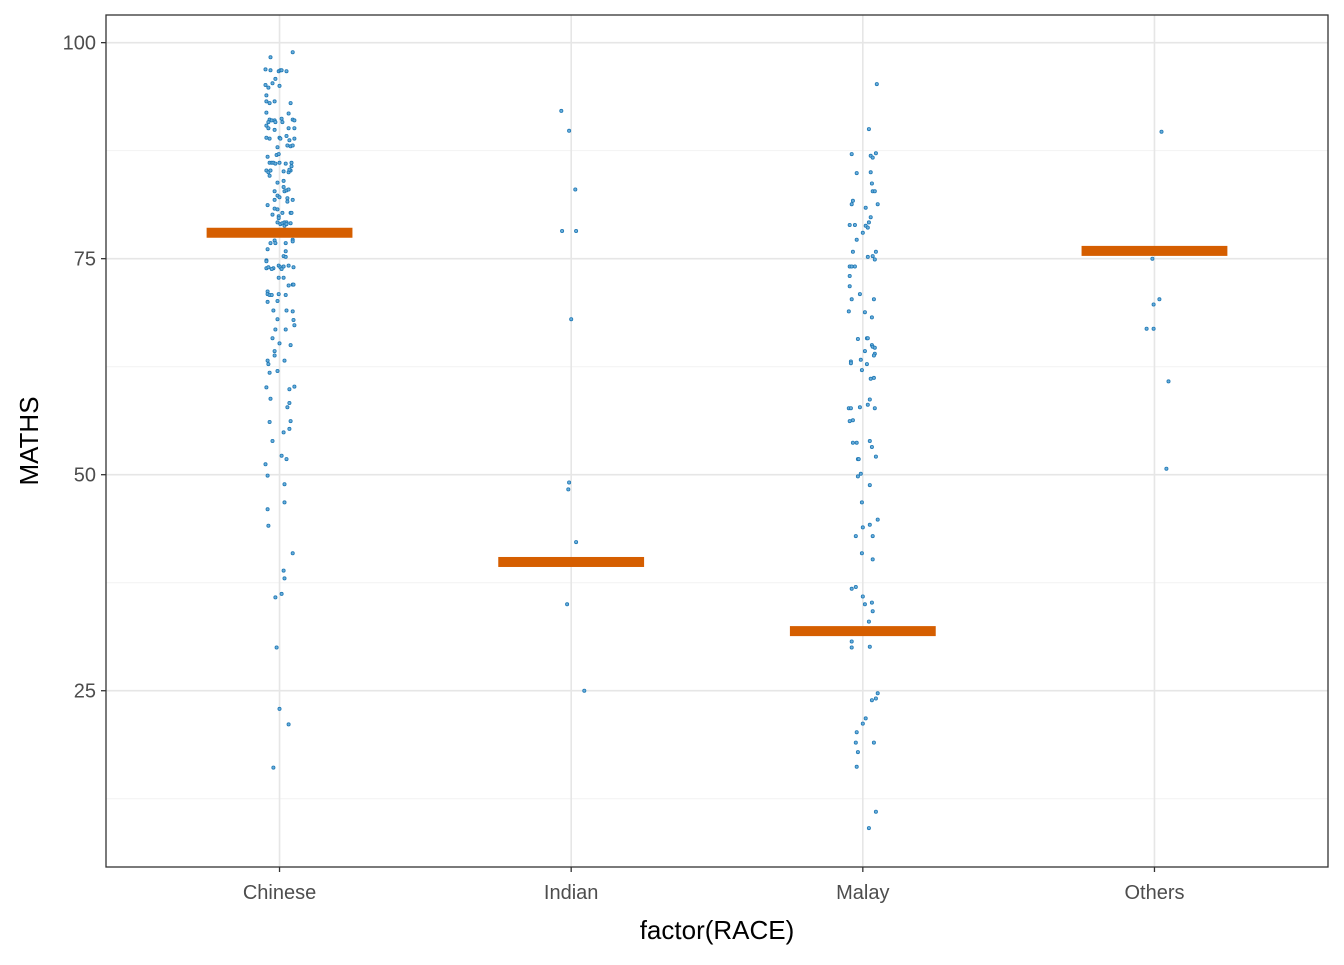  What do you see at coordinates (862, 893) in the screenshot?
I see `x-tick-label: Malay` at bounding box center [862, 893].